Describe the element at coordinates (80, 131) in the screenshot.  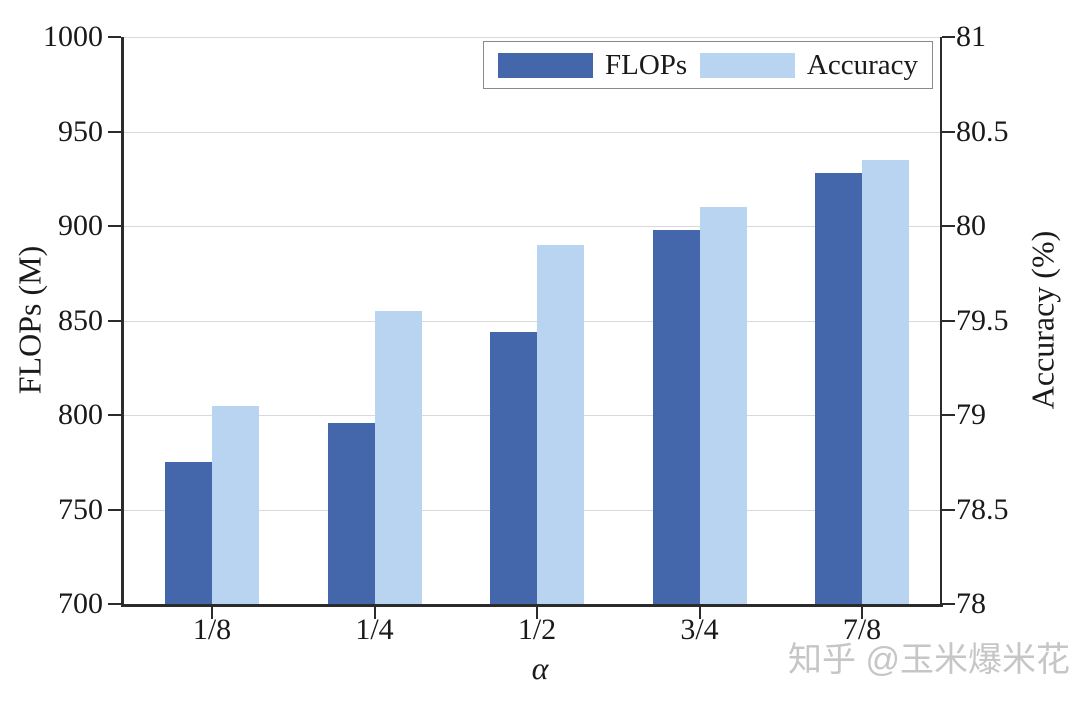
I see `left-axis-tick-label: 950` at that location.